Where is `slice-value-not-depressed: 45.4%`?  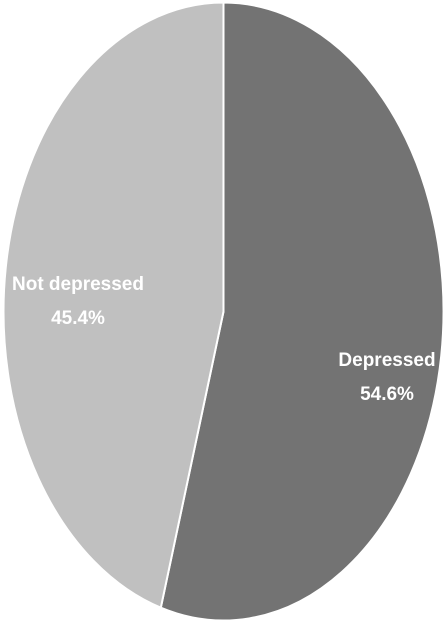
slice-value-not-depressed: 45.4% is located at coordinates (78, 318).